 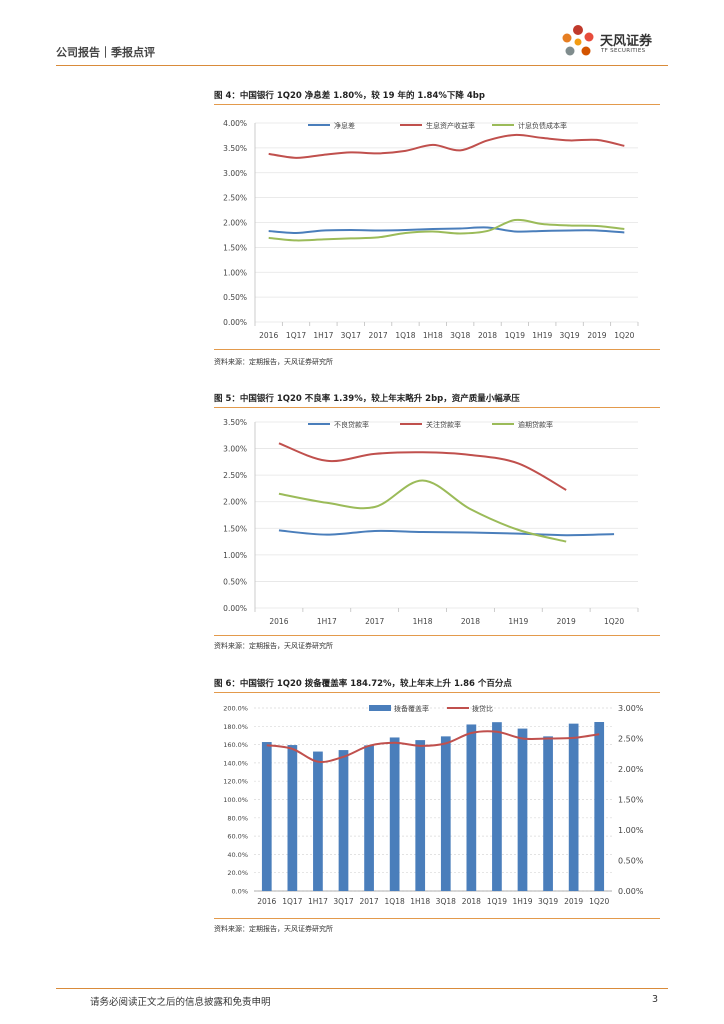 What do you see at coordinates (631, 739) in the screenshot?
I see `c3-y-right-tick: 2.50%` at bounding box center [631, 739].